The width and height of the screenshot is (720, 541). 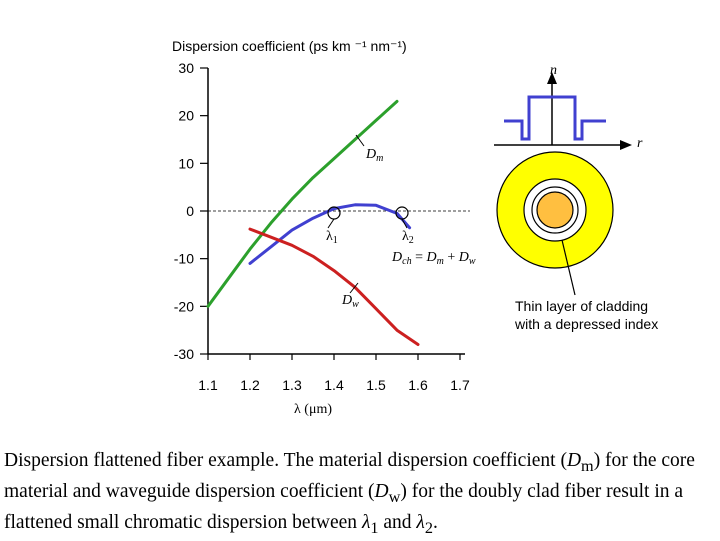 I want to click on x-tick-label-3: 1.4, so click(x=334, y=385).